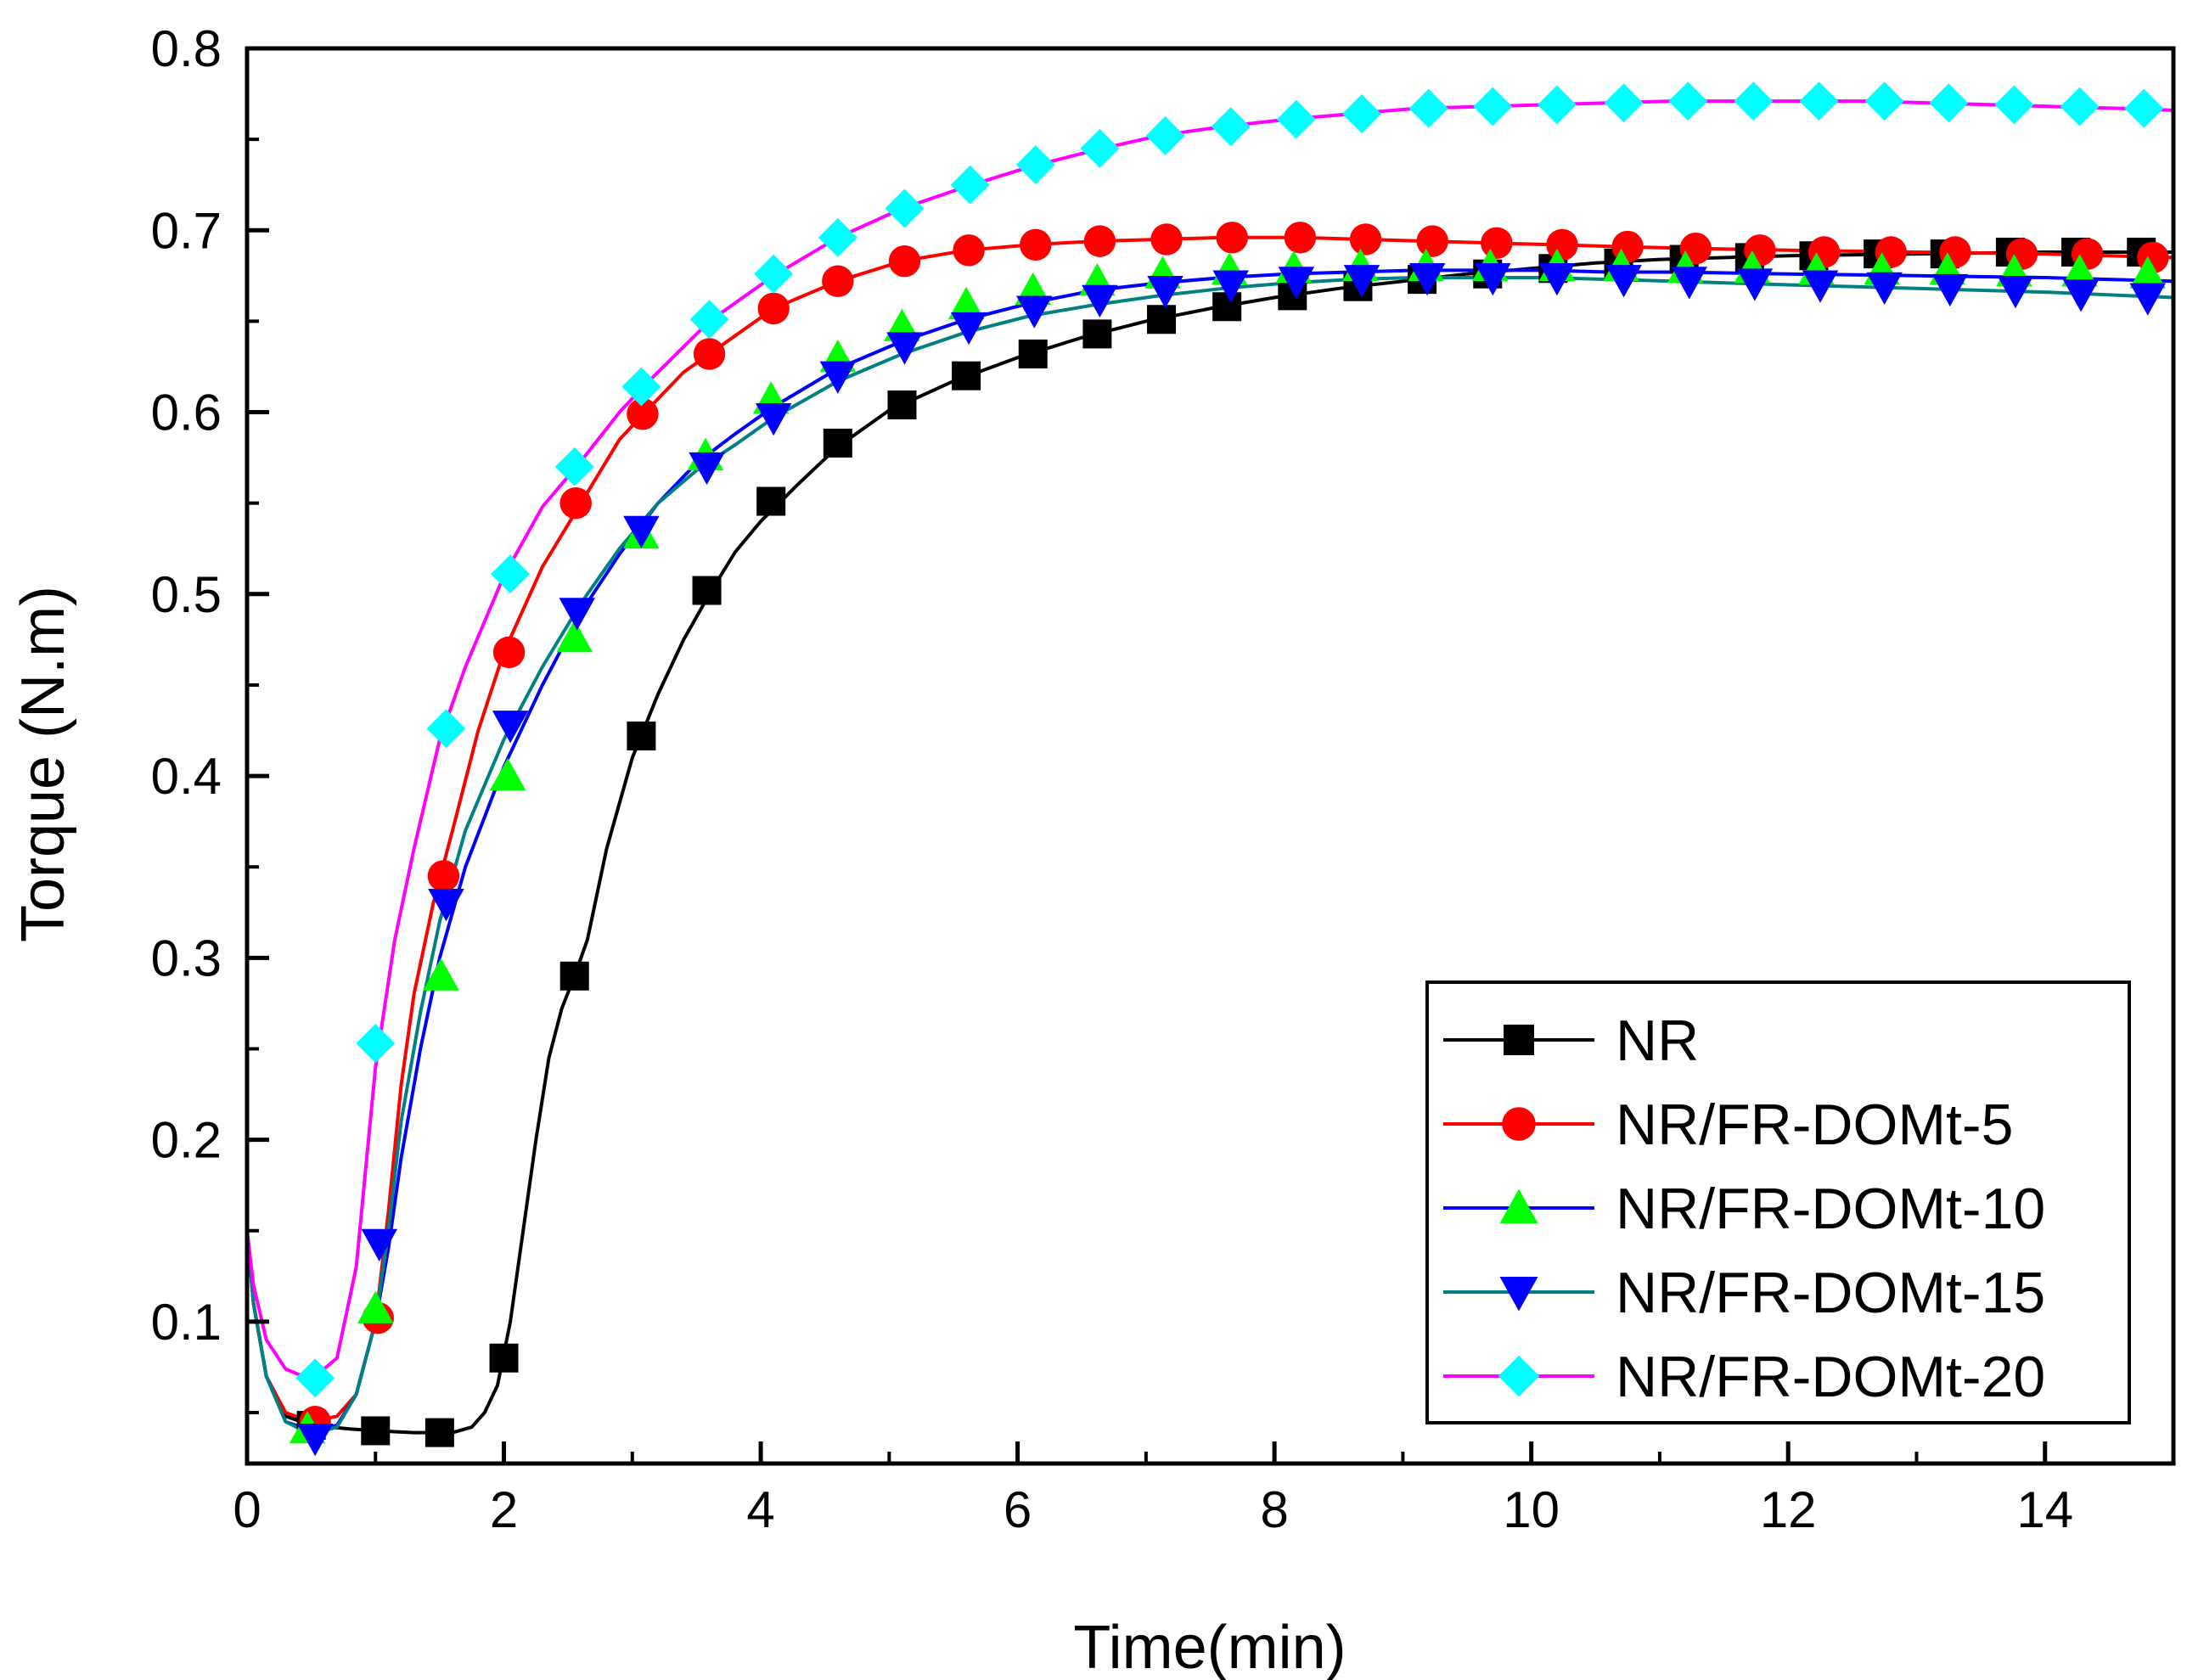 This screenshot has width=2187, height=1680. Describe the element at coordinates (186, 48) in the screenshot. I see `y-tick-label: 0.8` at that location.